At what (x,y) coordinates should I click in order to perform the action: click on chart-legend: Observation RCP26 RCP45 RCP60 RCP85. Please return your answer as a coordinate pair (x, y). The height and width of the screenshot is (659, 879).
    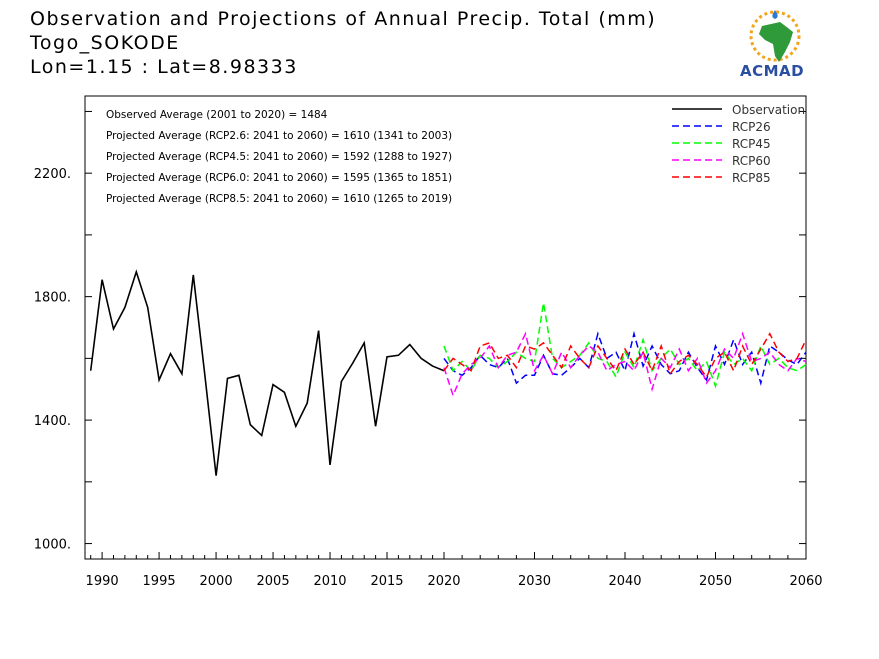
    Looking at the image, I should click on (738, 144).